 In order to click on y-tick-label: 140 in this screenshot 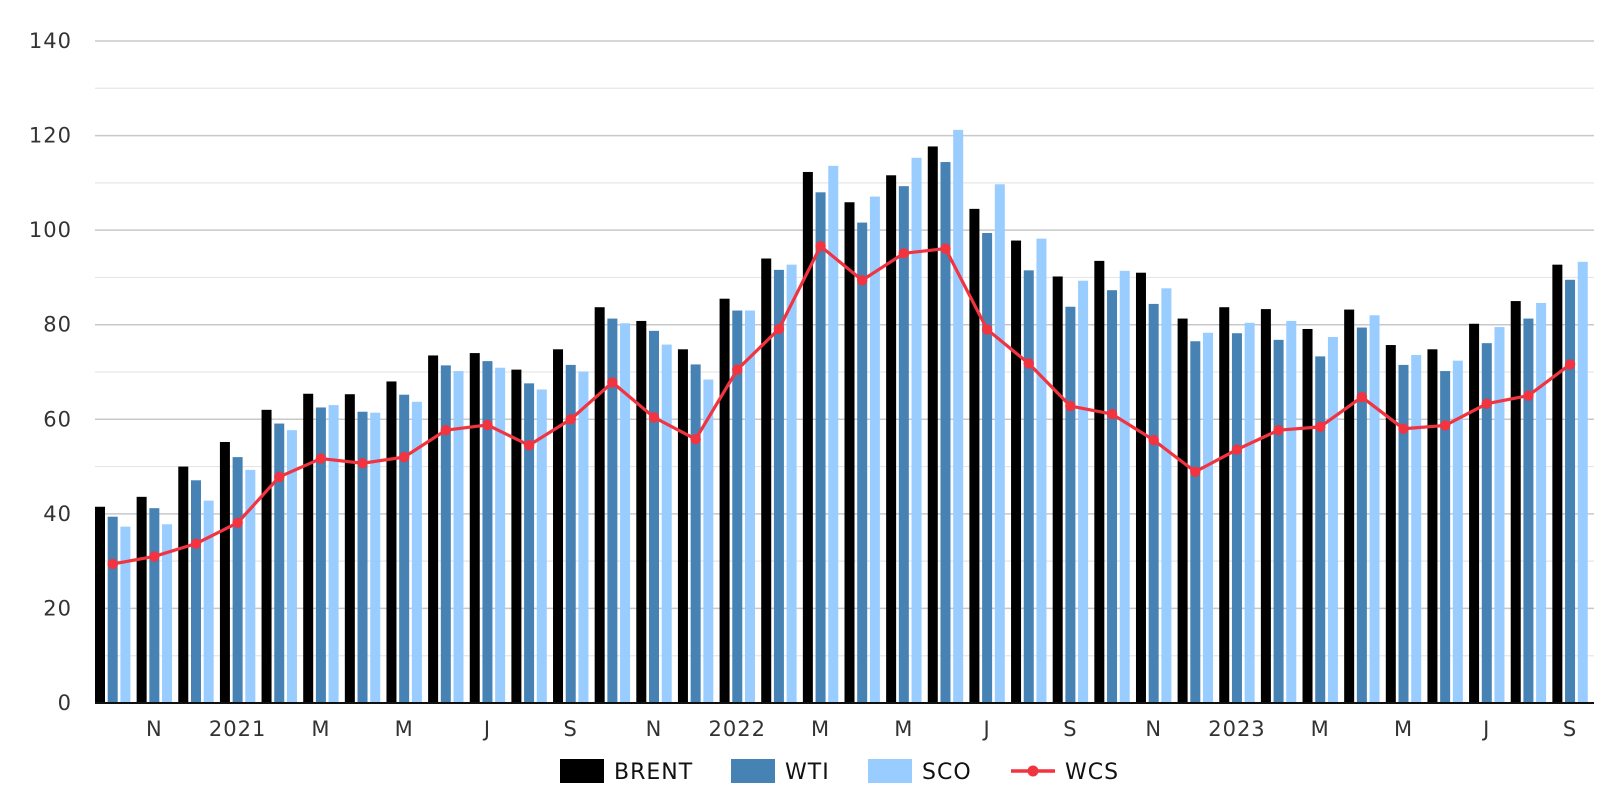, I will do `click(50, 41)`.